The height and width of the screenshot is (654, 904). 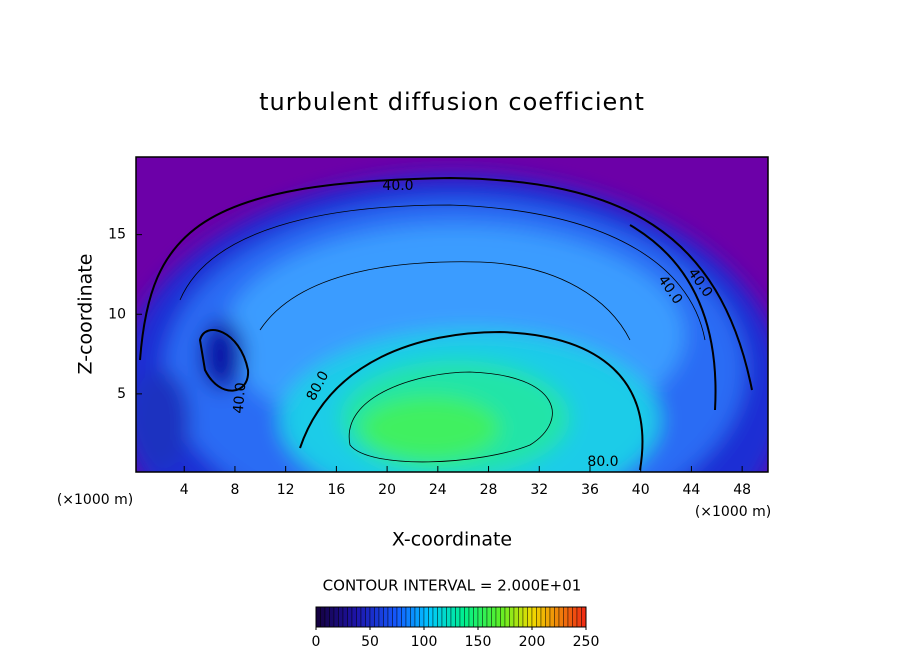 I want to click on colorbar-frame, so click(x=451, y=617).